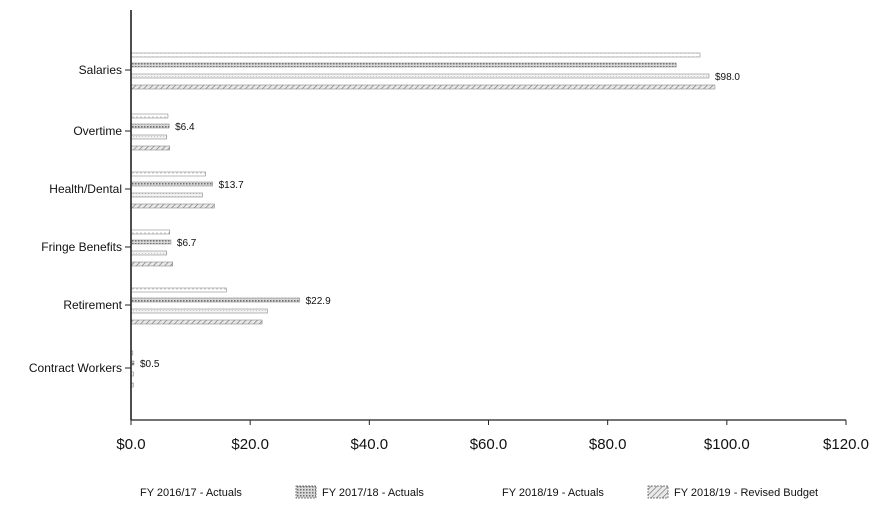 Image resolution: width=878 pixels, height=511 pixels. I want to click on data-label: $6.7, so click(187, 243).